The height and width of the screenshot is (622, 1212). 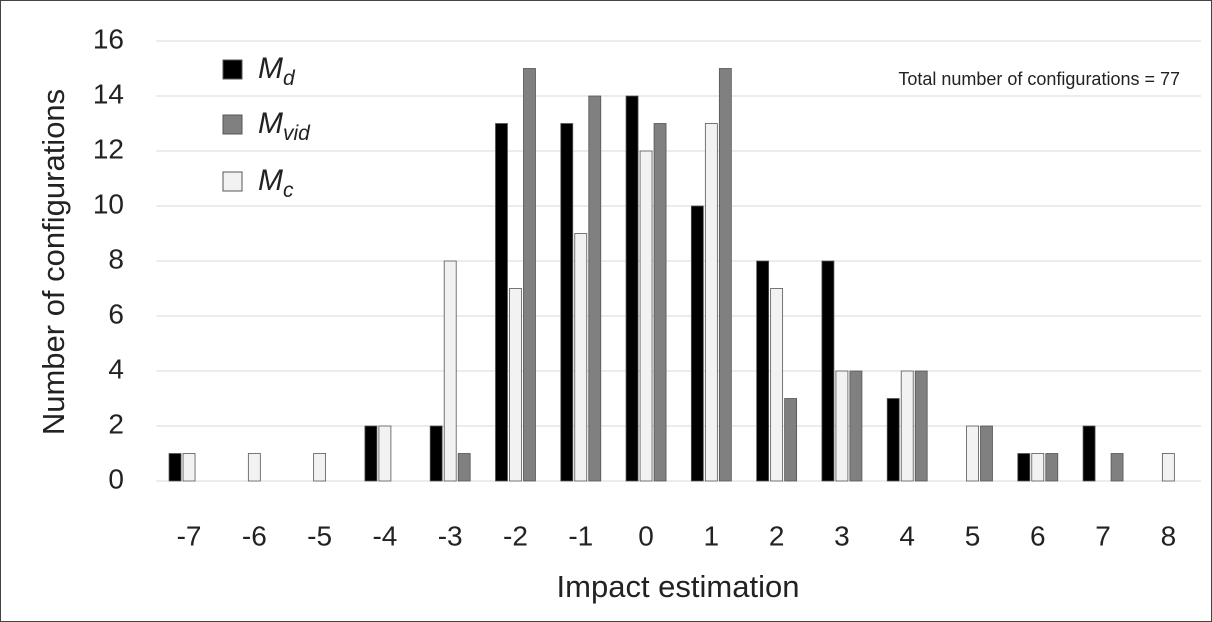 I want to click on y-tick-label: 2, so click(x=116, y=423).